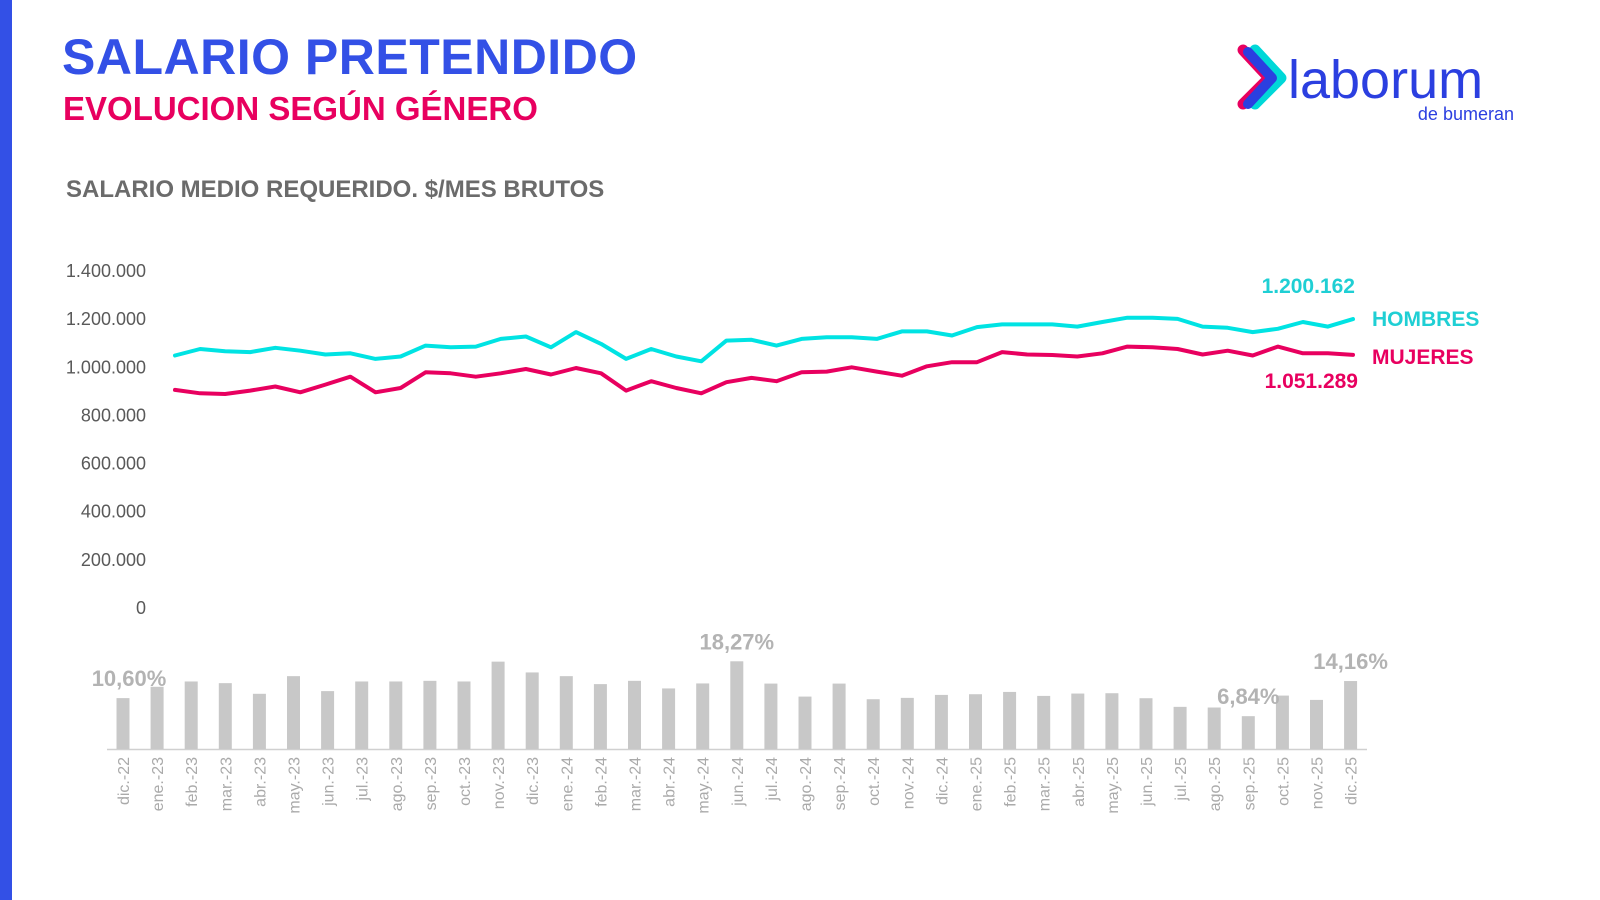 The image size is (1600, 900). What do you see at coordinates (1262, 77) in the screenshot?
I see `chevron-logo-icon` at bounding box center [1262, 77].